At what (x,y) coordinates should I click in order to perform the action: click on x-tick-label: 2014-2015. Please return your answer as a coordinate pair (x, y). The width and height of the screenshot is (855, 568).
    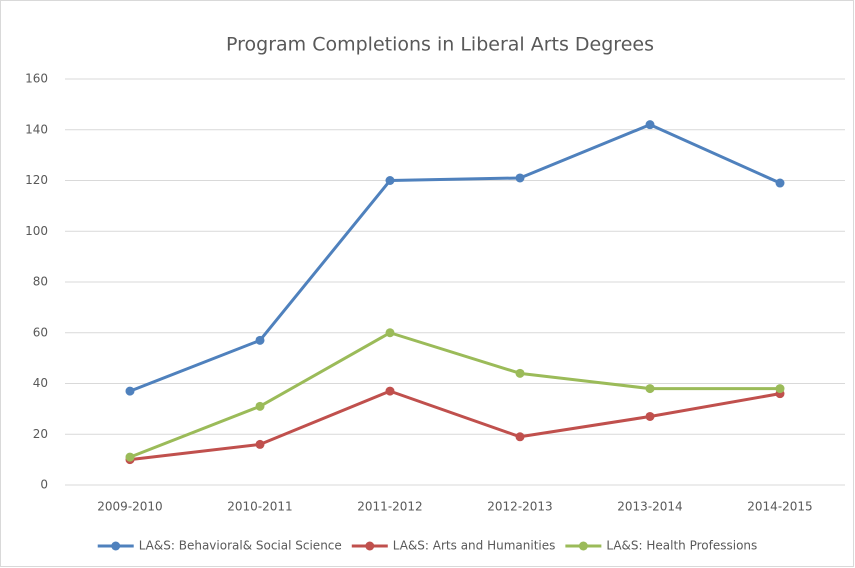
    Looking at the image, I should click on (779, 507).